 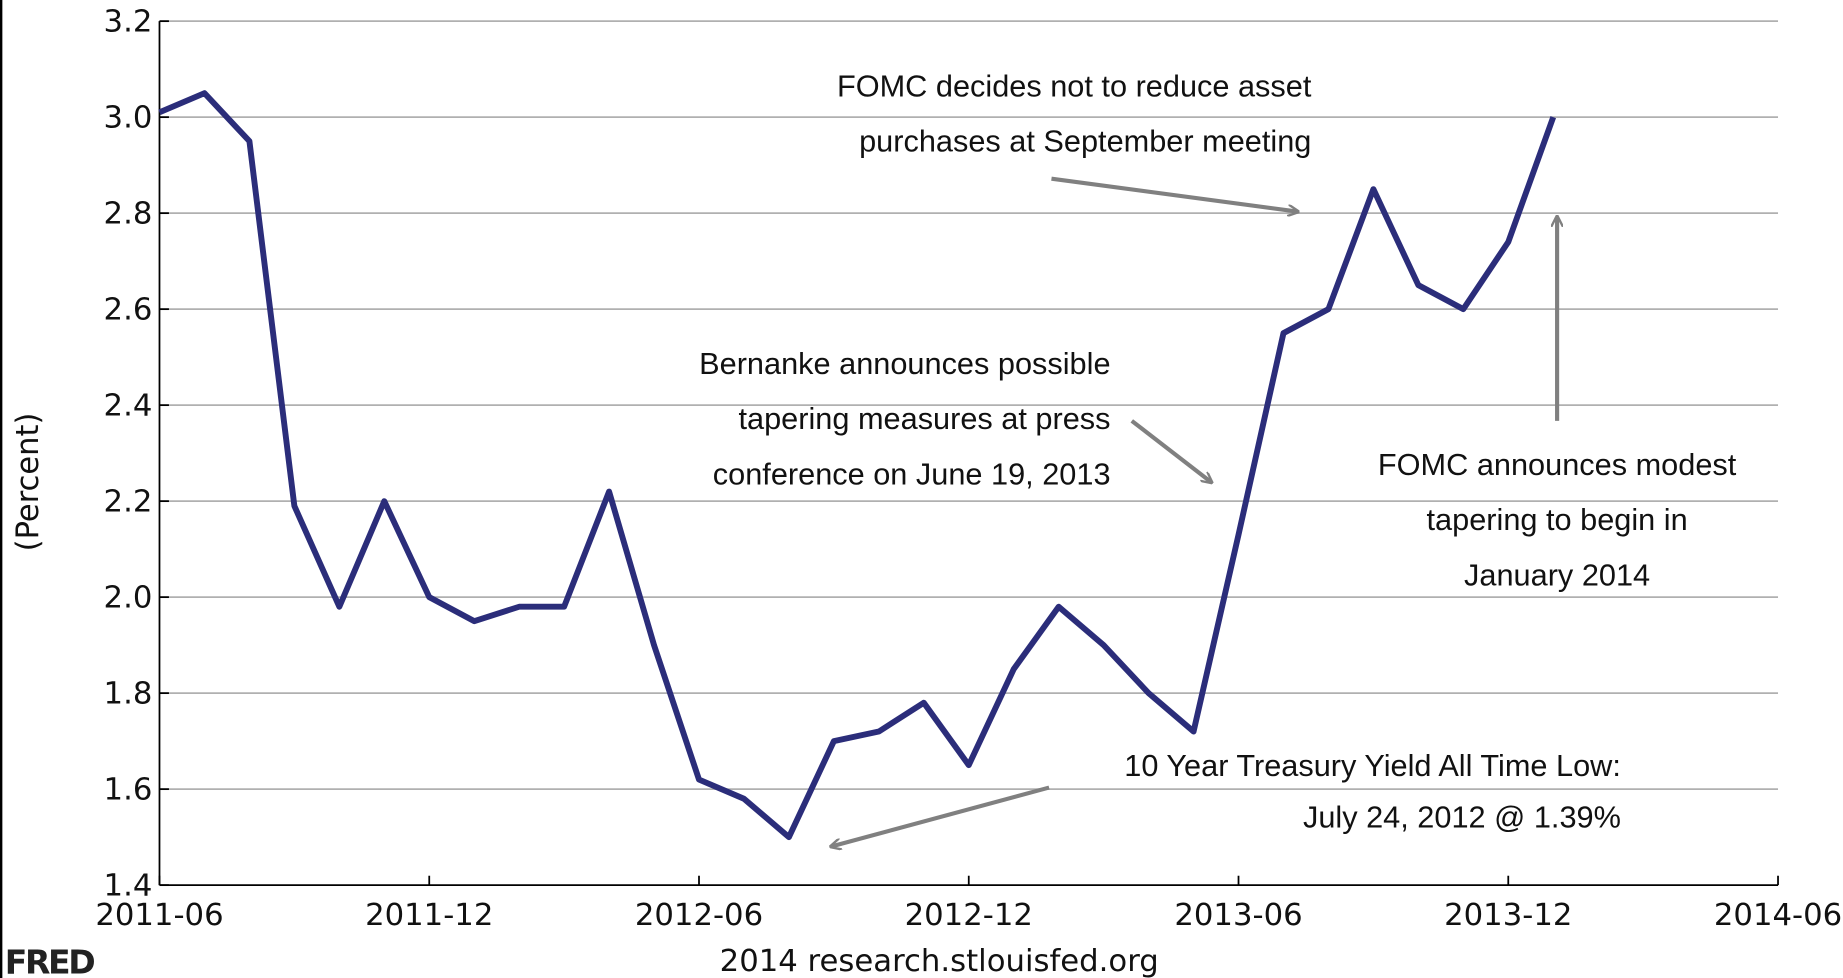 I want to click on annotation: Bernanke announces possible, so click(x=904, y=364).